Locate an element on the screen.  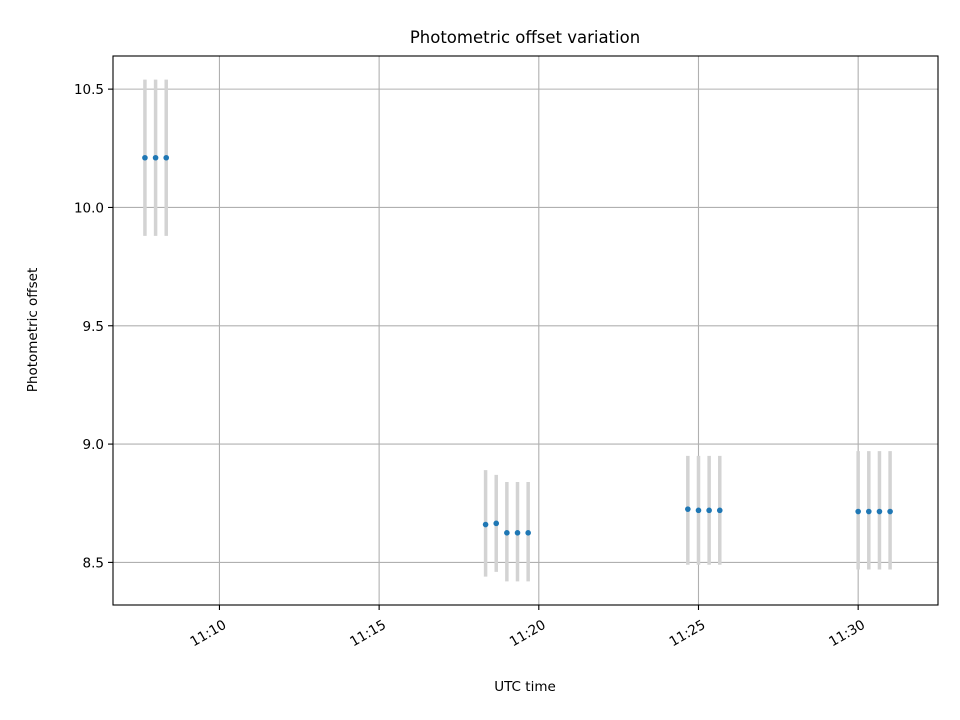
y-tick-label: 10.5 is located at coordinates (89, 90).